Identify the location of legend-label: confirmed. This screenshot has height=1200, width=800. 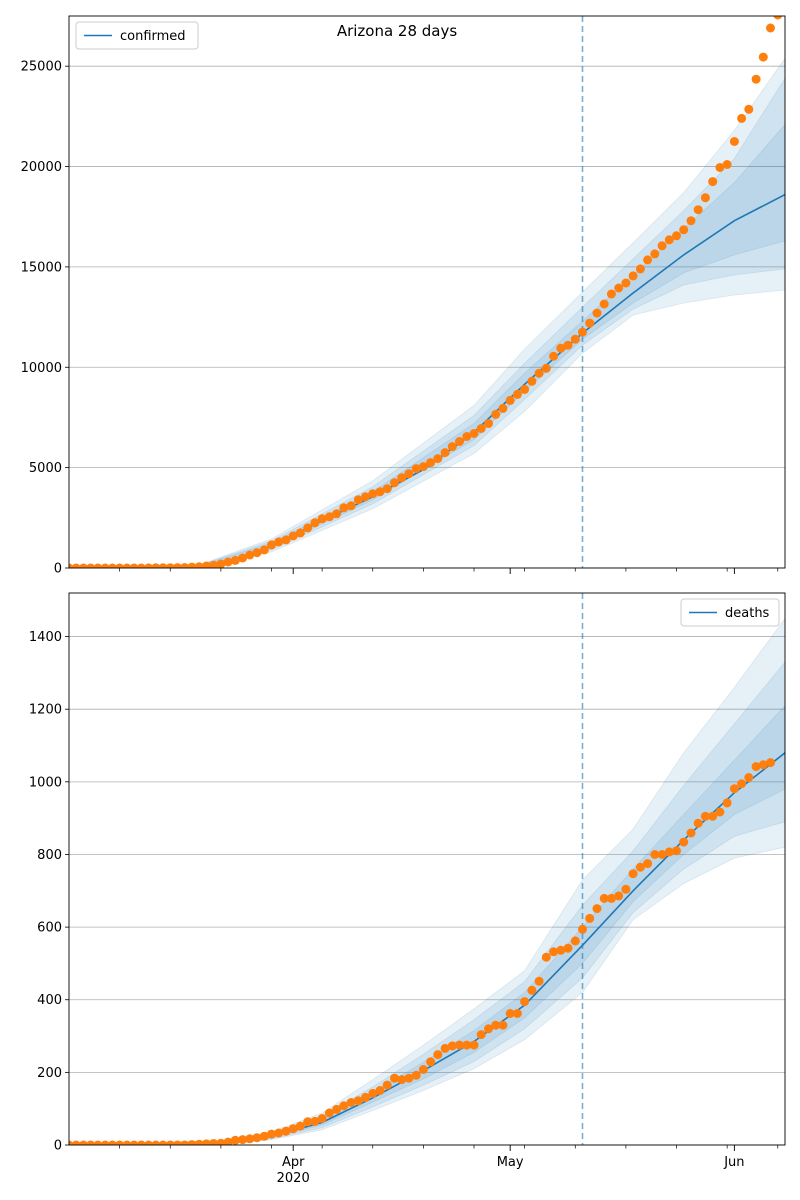
(153, 36).